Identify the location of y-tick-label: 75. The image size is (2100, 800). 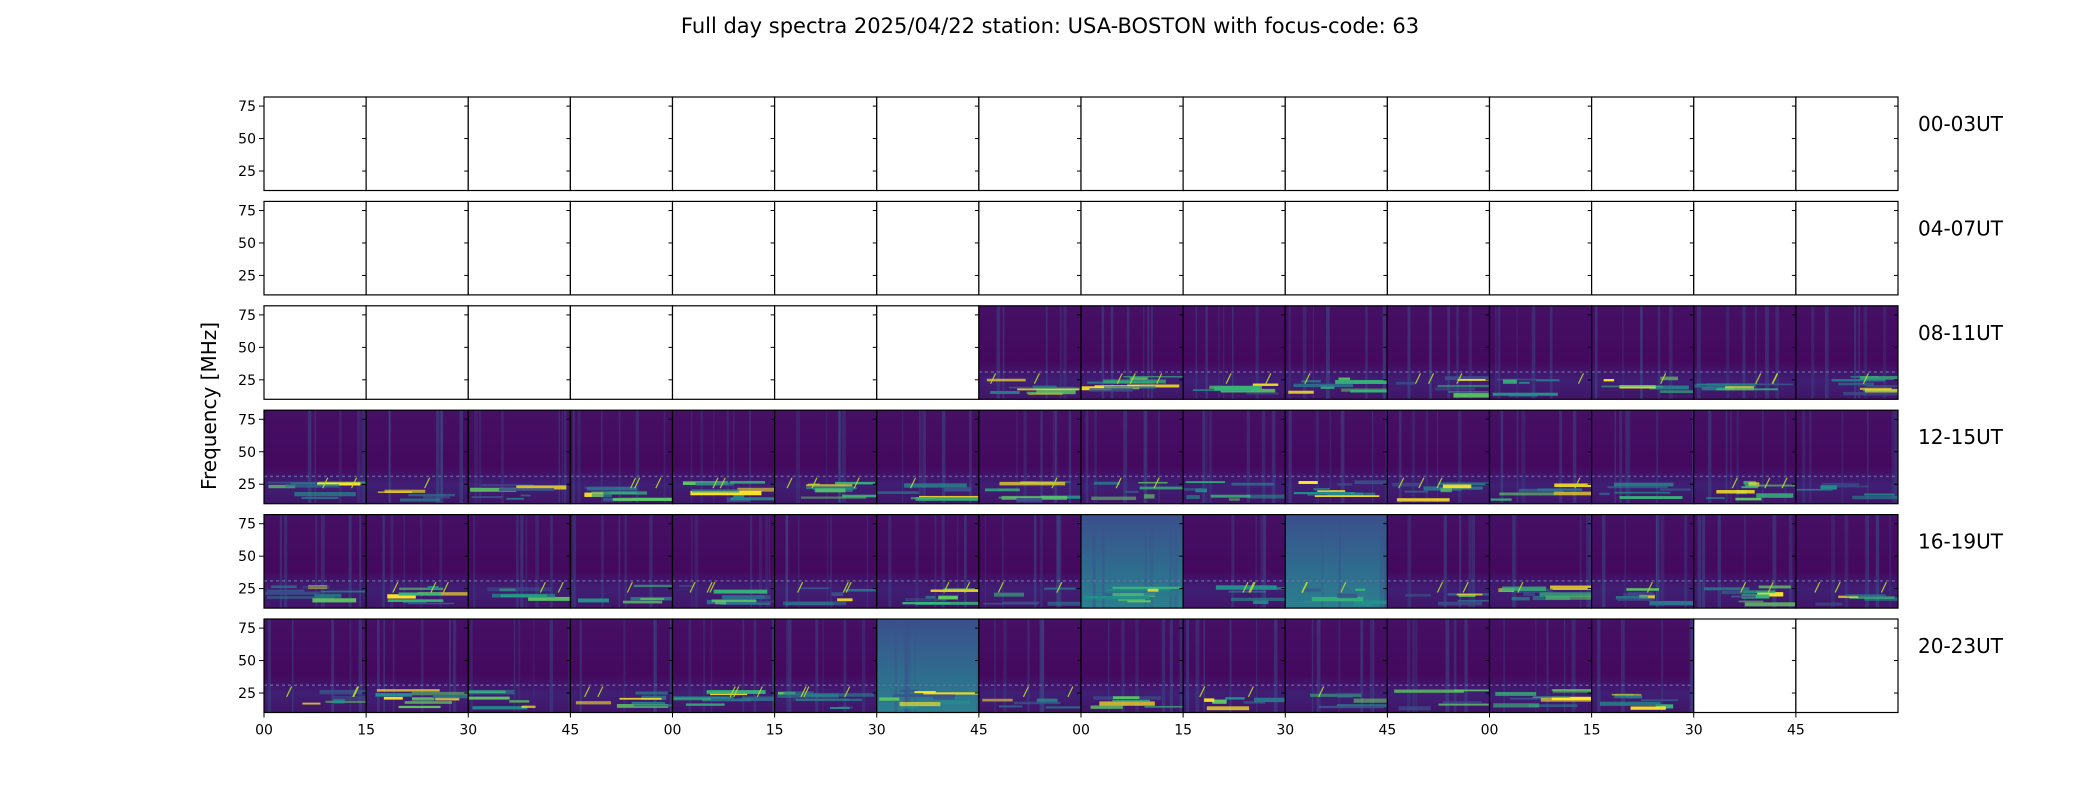
(247, 420).